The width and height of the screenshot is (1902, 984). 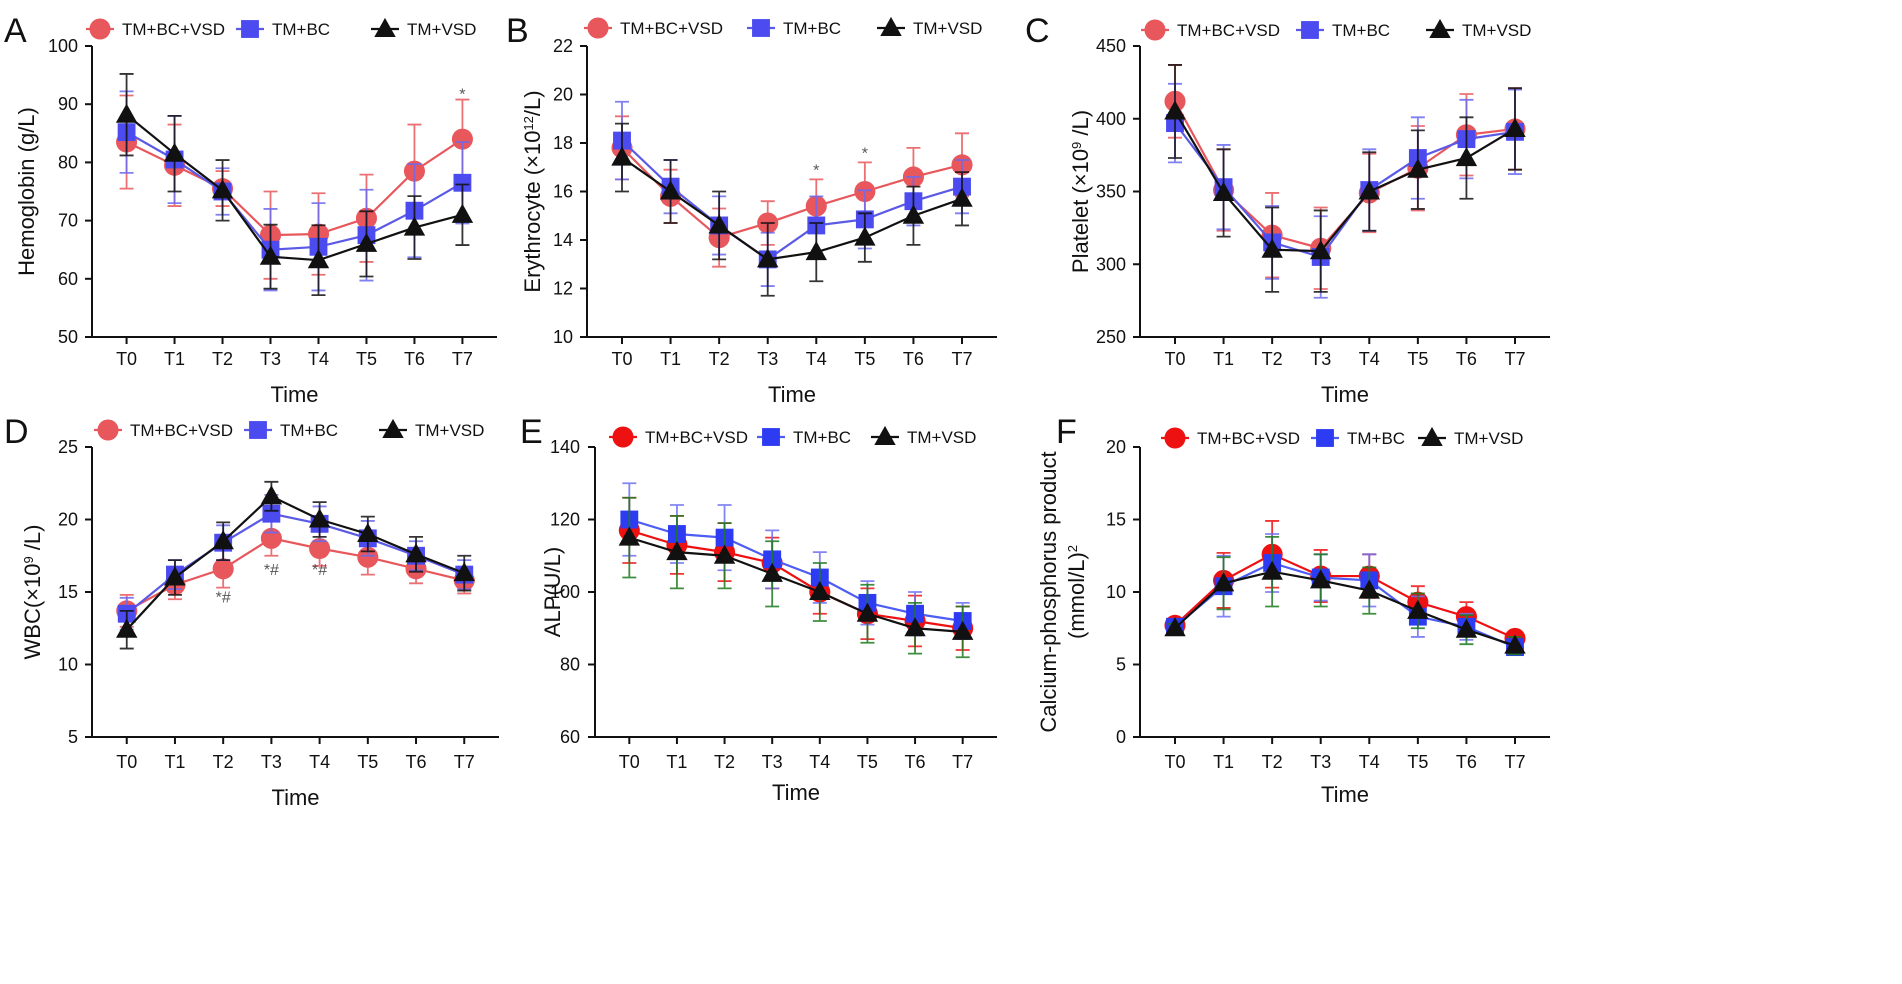 What do you see at coordinates (271, 570) in the screenshot?
I see `significance-marker: *#` at bounding box center [271, 570].